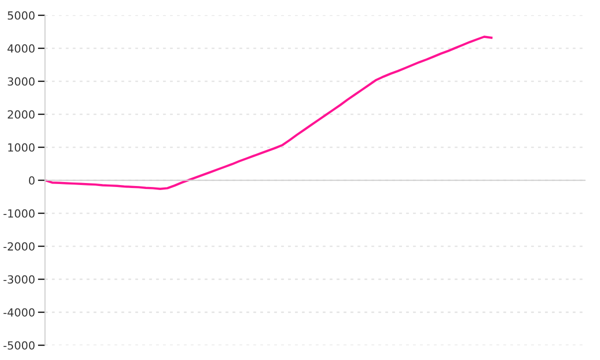 This screenshot has height=360, width=600. What do you see at coordinates (21, 15) in the screenshot?
I see `y-tick-label: 5000` at bounding box center [21, 15].